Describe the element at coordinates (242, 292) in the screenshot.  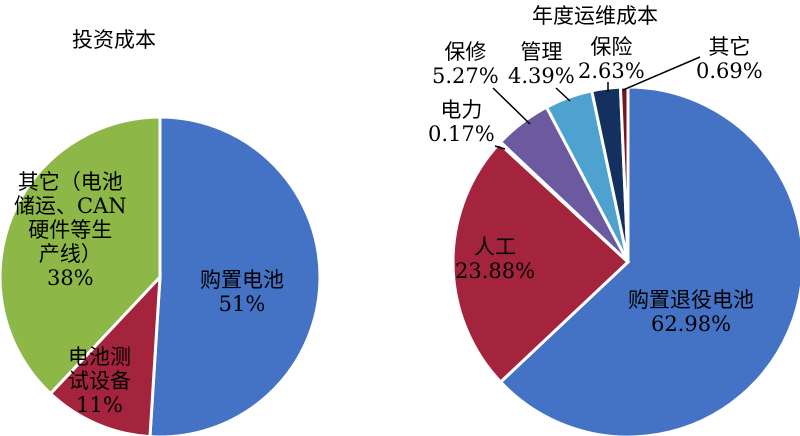
I see `label-battery-purchase: 购置电池 51%` at that location.